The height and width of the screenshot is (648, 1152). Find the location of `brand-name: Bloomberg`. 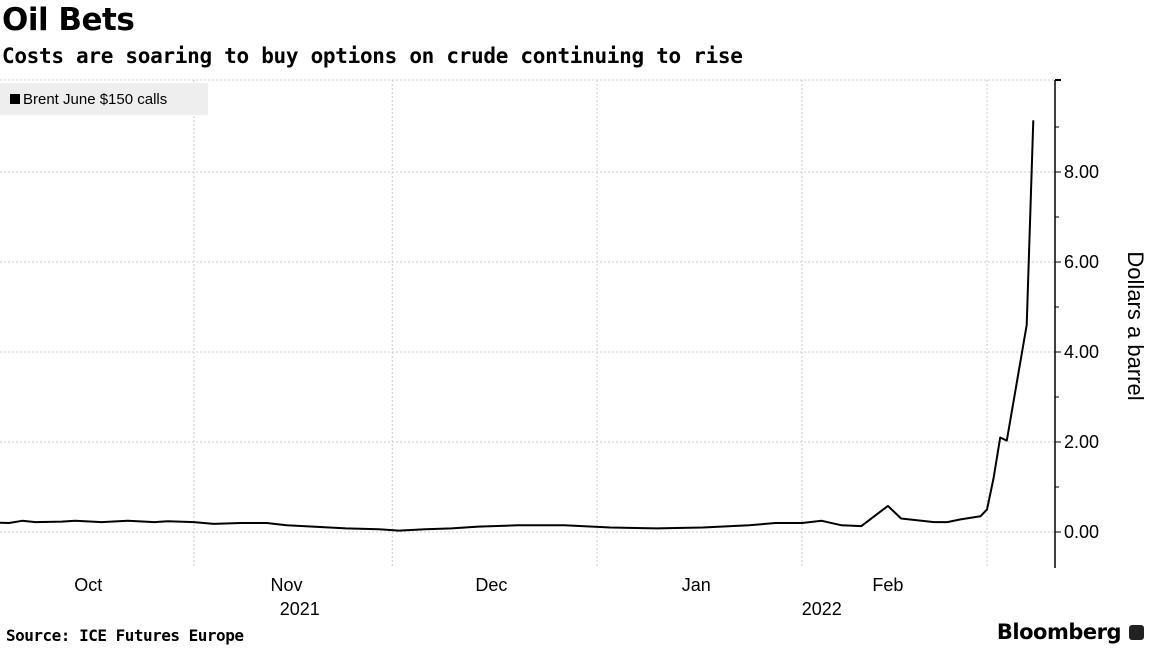

brand-name: Bloomberg is located at coordinates (1059, 632).